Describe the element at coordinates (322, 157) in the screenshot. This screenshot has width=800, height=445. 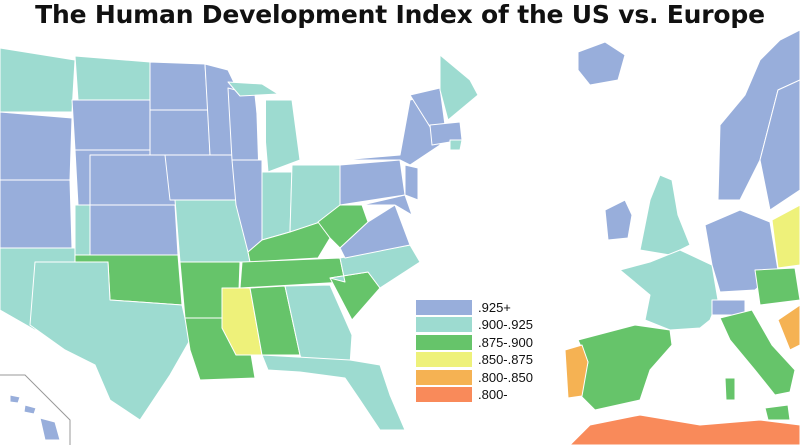
I see `lake-erie` at that location.